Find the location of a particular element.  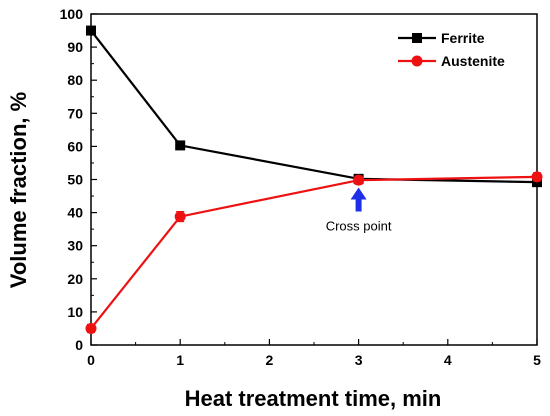

x-tick-label: 5 is located at coordinates (537, 360).